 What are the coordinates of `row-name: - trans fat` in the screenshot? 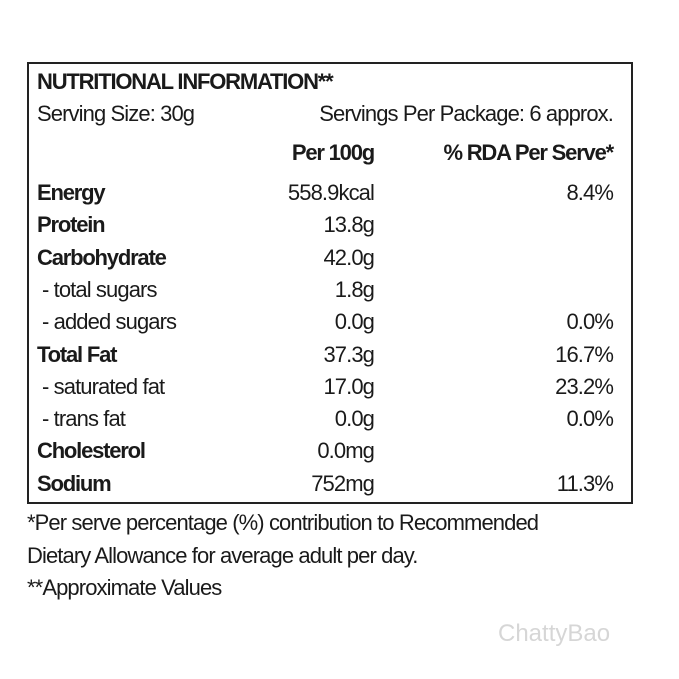 It's located at (84, 419).